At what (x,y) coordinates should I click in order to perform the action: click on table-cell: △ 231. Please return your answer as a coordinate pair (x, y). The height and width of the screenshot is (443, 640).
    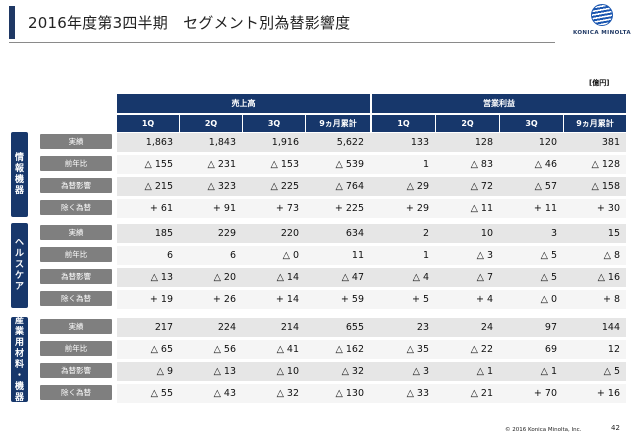
    Looking at the image, I should click on (221, 164).